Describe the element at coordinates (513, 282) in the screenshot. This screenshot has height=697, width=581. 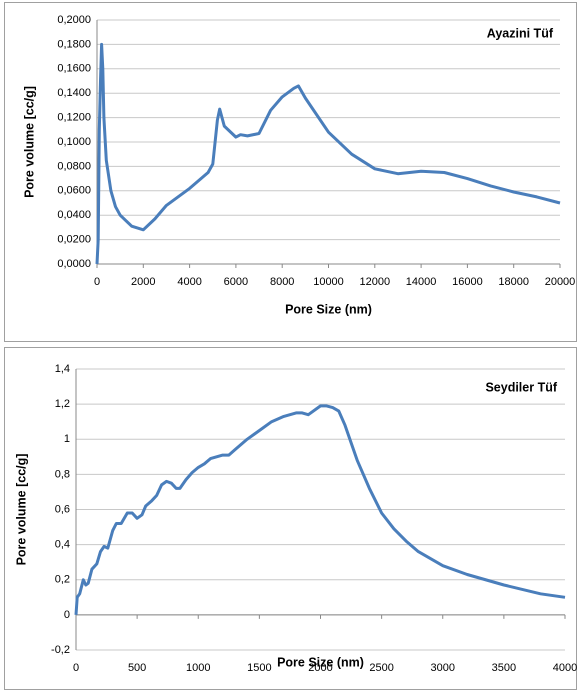
I see `x-tick-label: 18000` at that location.